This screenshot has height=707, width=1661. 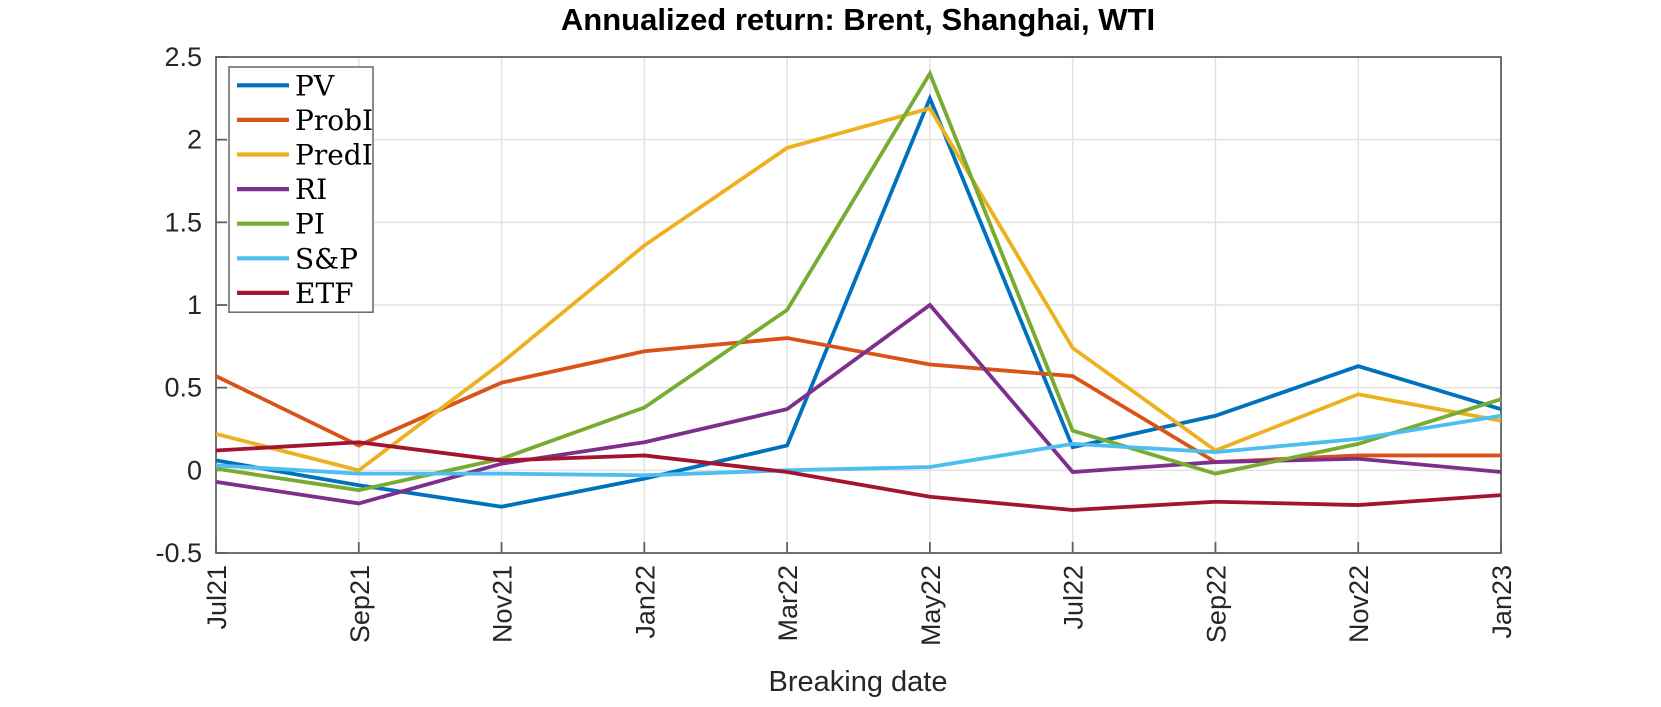 I want to click on y-tick-label: 1, so click(x=194, y=305).